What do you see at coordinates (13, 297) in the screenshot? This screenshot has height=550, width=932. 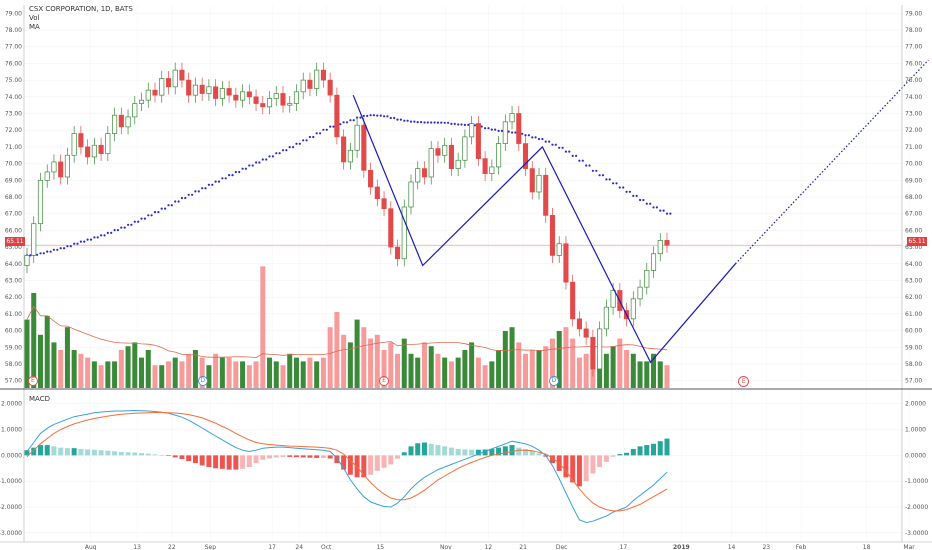 I see `price-tick-label-left: 62.00` at bounding box center [13, 297].